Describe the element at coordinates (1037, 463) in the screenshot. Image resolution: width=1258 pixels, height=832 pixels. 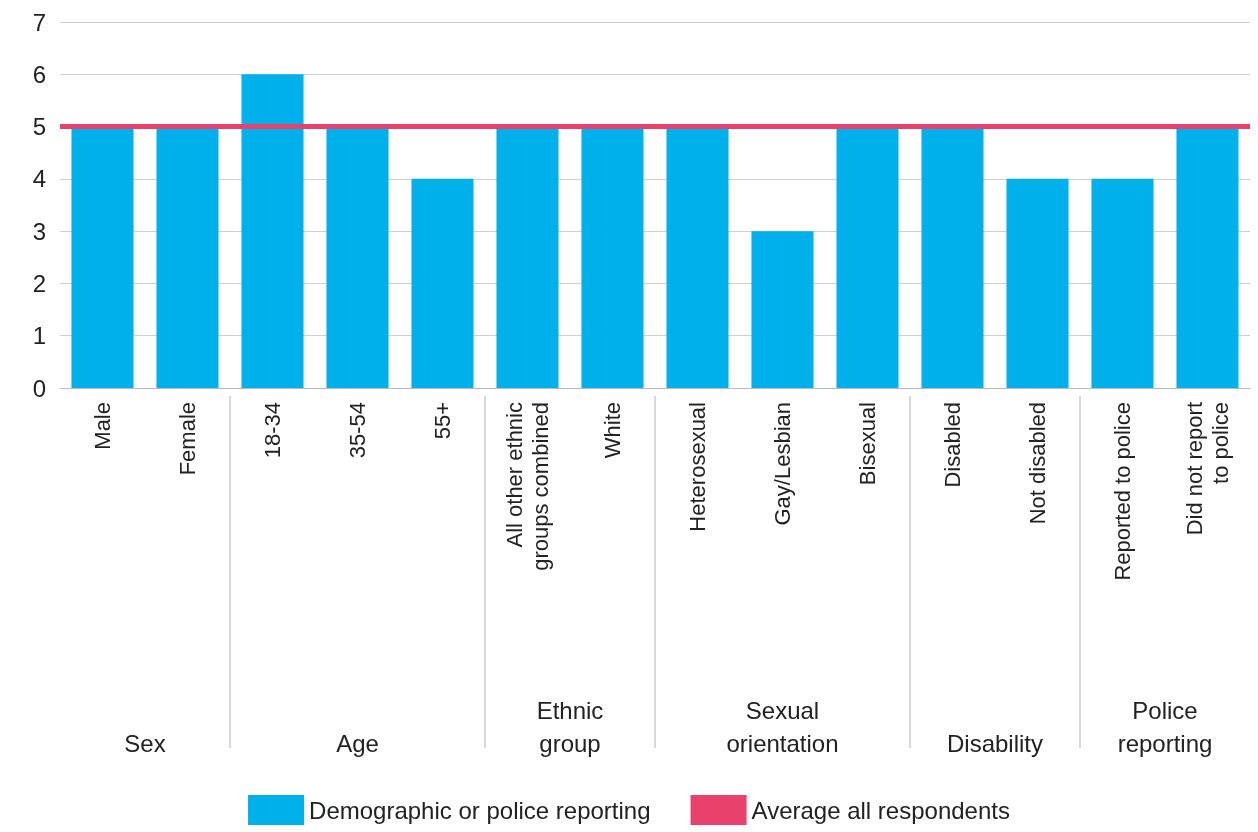
I see `x-tick-label: Not disabled` at that location.